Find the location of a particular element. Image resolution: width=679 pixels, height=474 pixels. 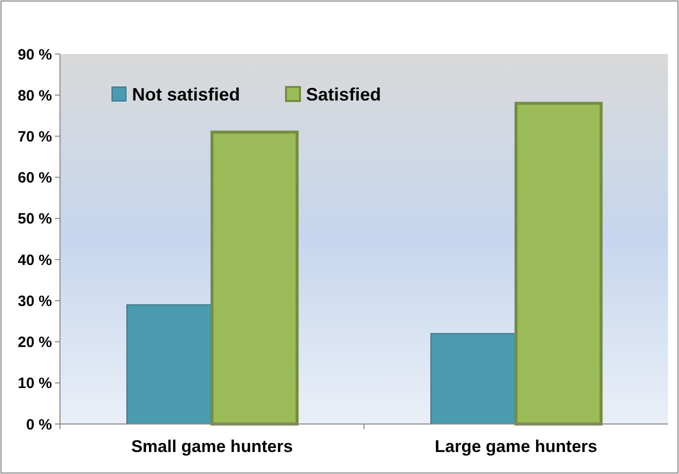

y-tick-label: 70 % is located at coordinates (35, 137).